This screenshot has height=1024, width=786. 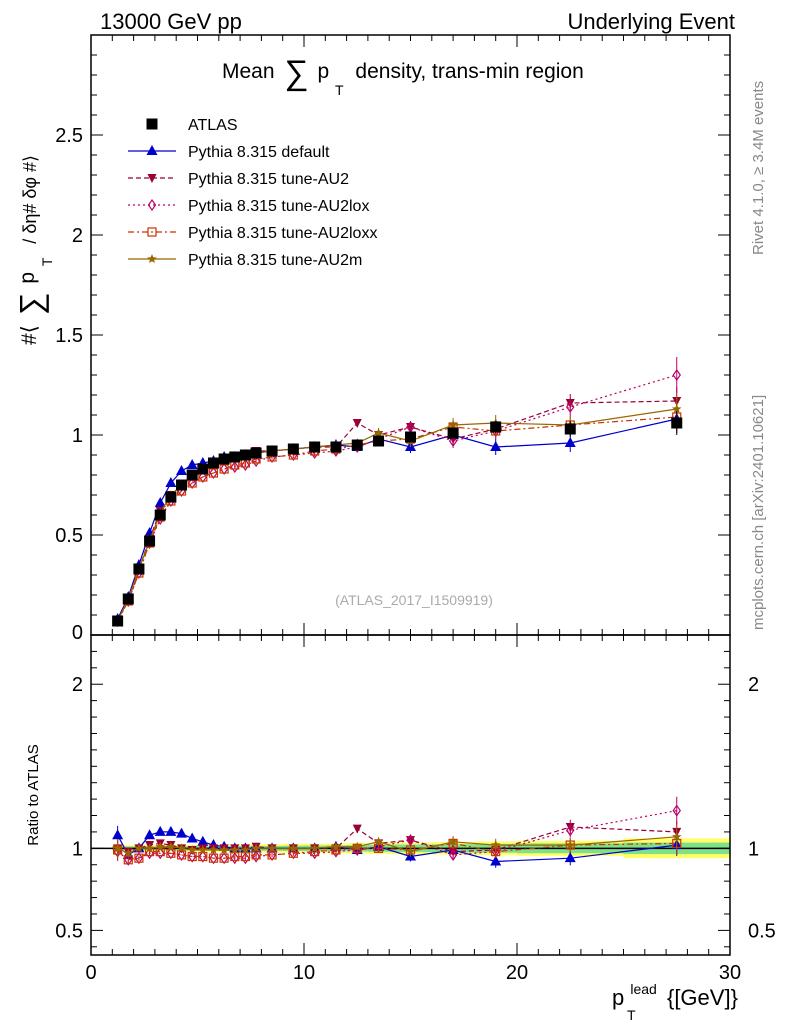 What do you see at coordinates (278, 206) in the screenshot?
I see `legend-label: Pythia 8.315 tune-AU2lox` at bounding box center [278, 206].